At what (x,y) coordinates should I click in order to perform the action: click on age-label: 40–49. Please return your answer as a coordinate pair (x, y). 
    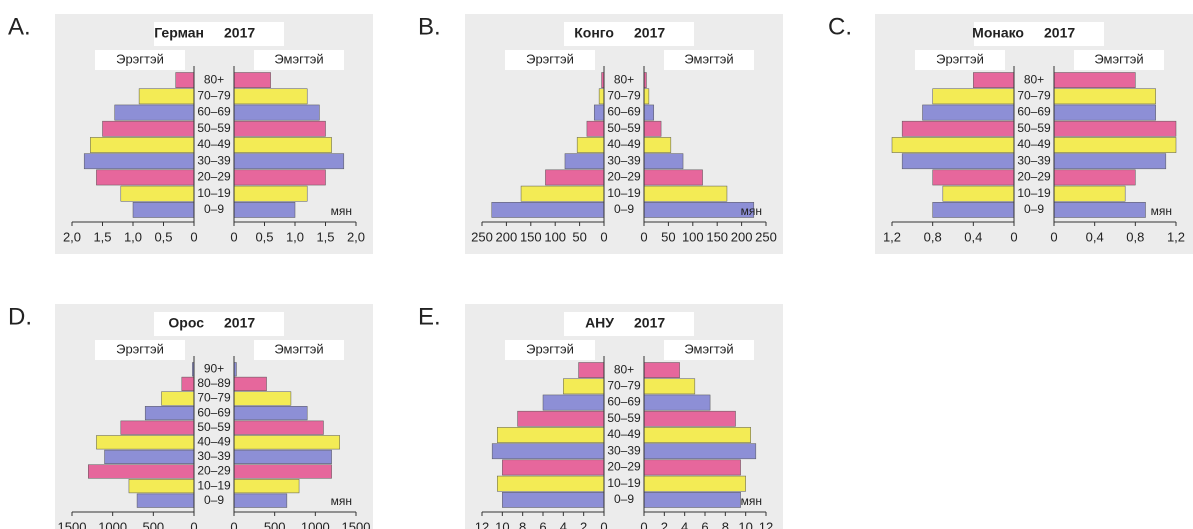
    Looking at the image, I should click on (1034, 144).